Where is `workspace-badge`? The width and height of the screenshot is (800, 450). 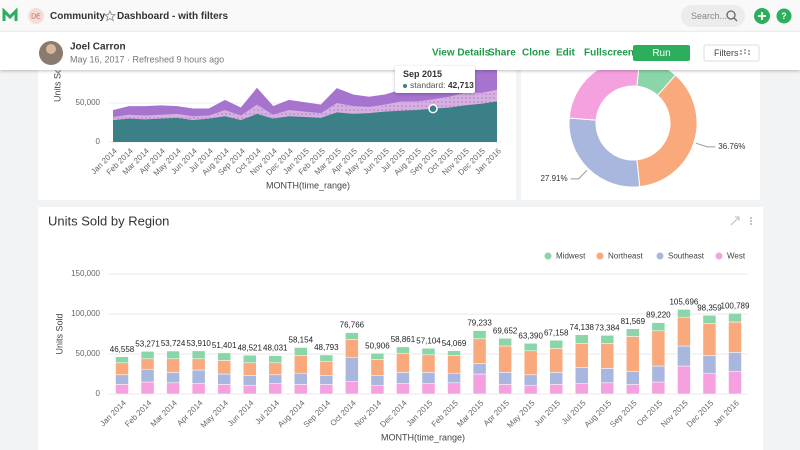 workspace-badge is located at coordinates (36, 16).